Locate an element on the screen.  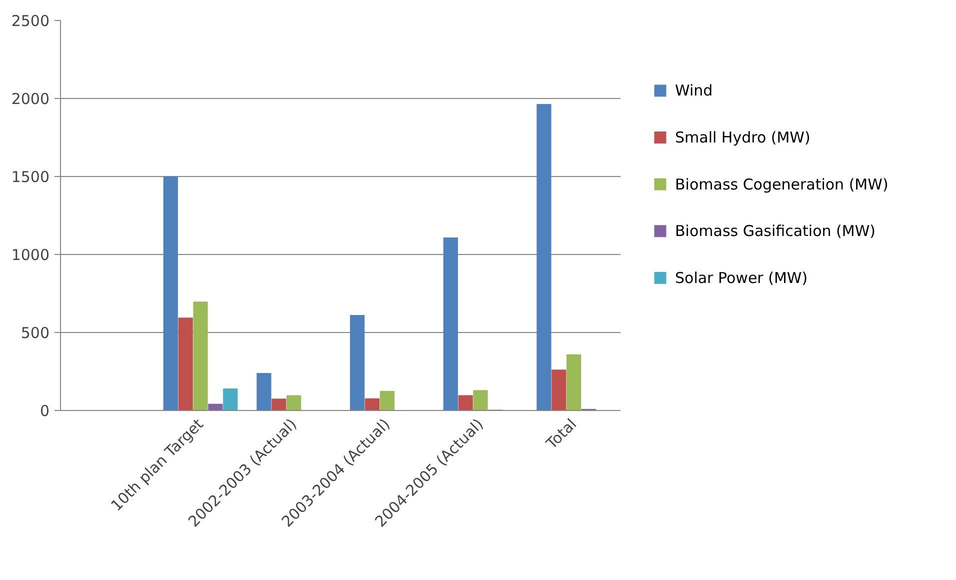
legend-label: Small Hydro (MW) is located at coordinates (742, 137).